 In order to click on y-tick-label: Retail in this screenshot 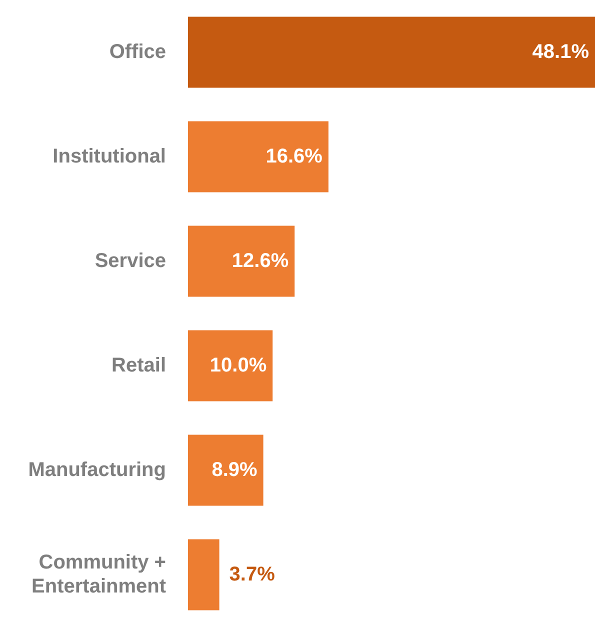, I will do `click(139, 365)`.